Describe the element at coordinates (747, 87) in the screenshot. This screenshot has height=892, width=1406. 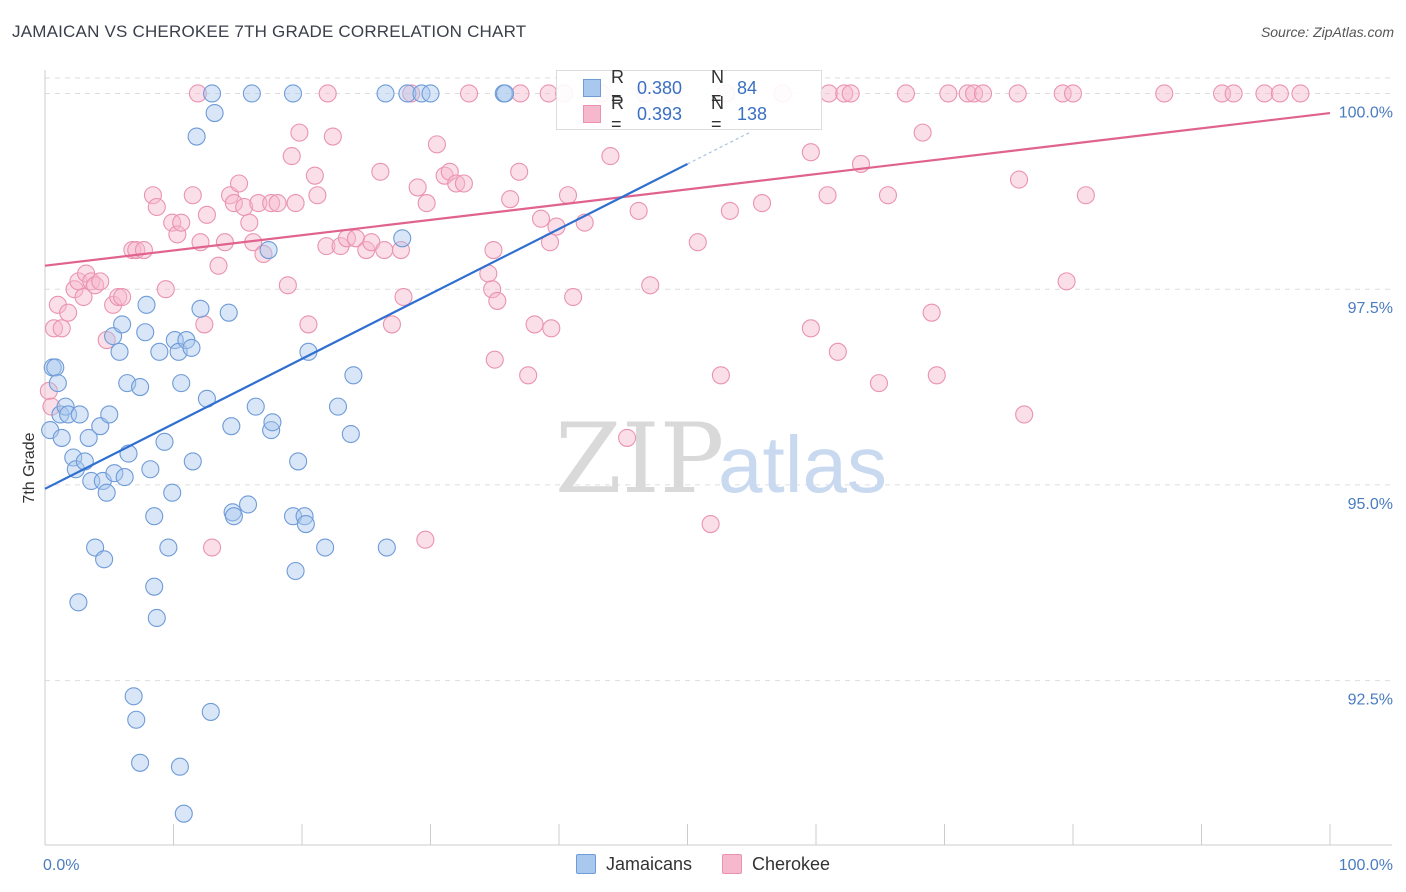
I see `n-value: 84` at that location.